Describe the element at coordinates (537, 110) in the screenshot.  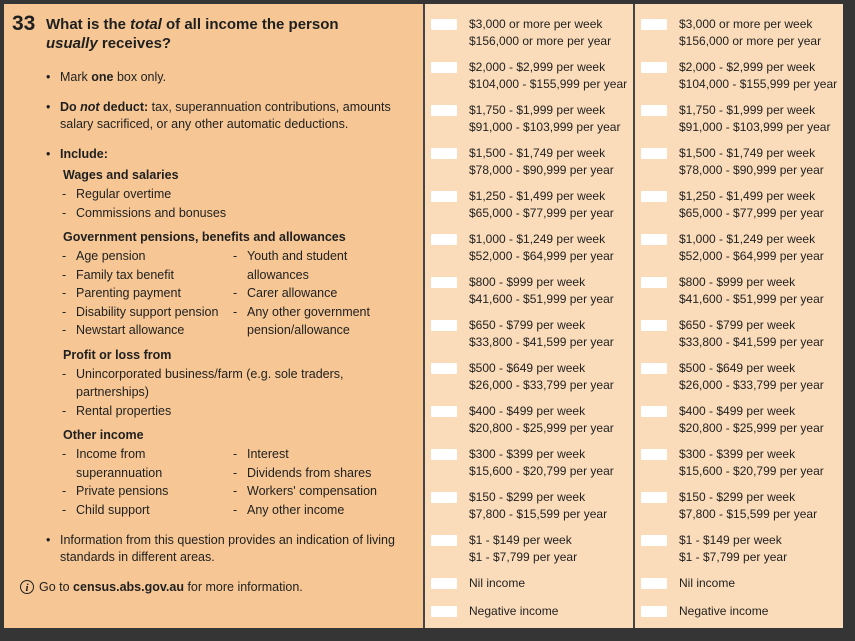
I see `option-week-label: $1,750 - $1,999 per week` at that location.